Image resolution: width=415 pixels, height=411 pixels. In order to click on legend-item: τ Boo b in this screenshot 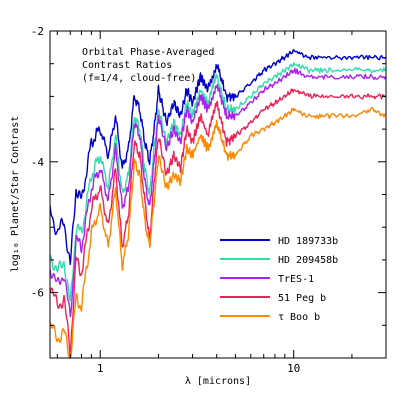, I will do `click(270, 317)`.